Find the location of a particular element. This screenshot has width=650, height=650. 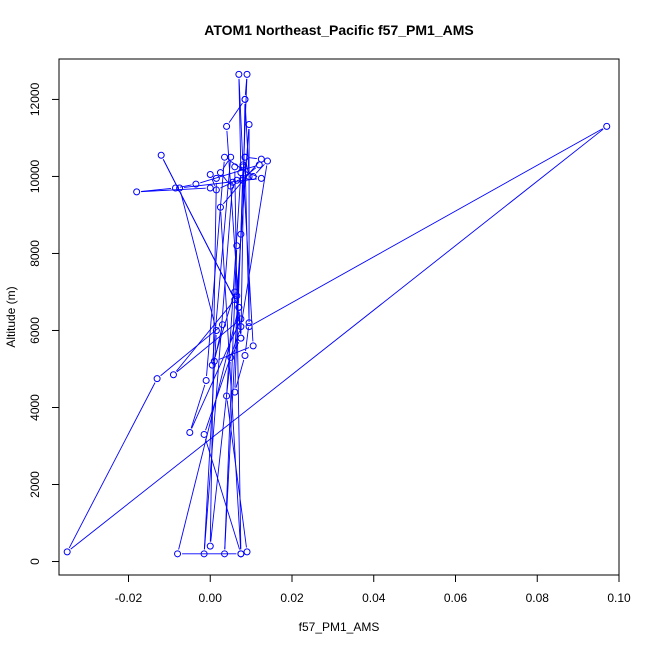

y-axis: 0 2000 4000 6000 8000 10000 12000 is located at coordinates (43, 323).